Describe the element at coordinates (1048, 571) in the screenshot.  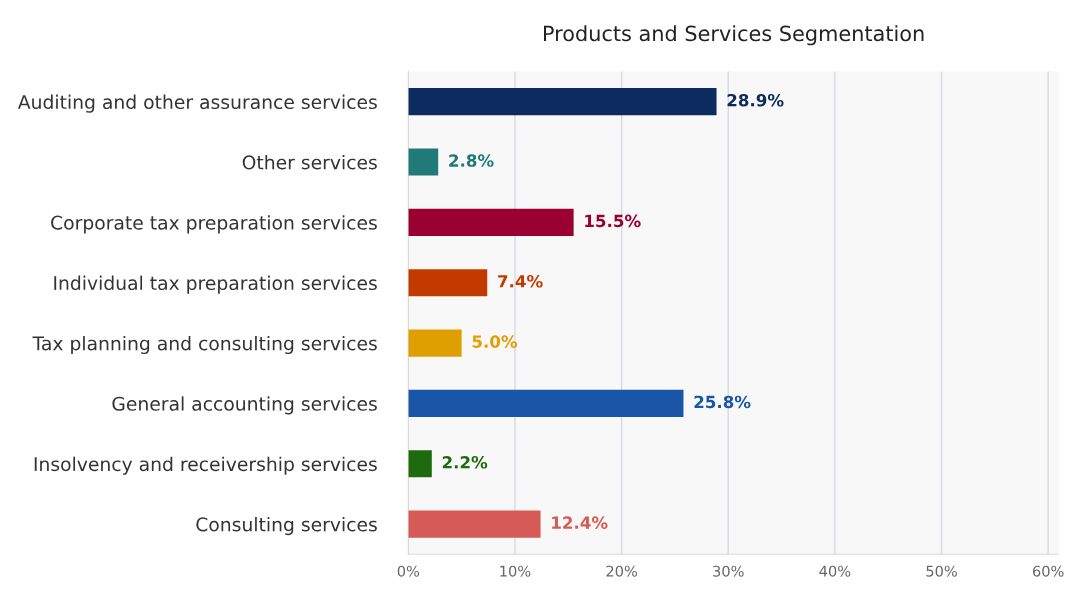
I see `x-tick-label: 60%` at that location.